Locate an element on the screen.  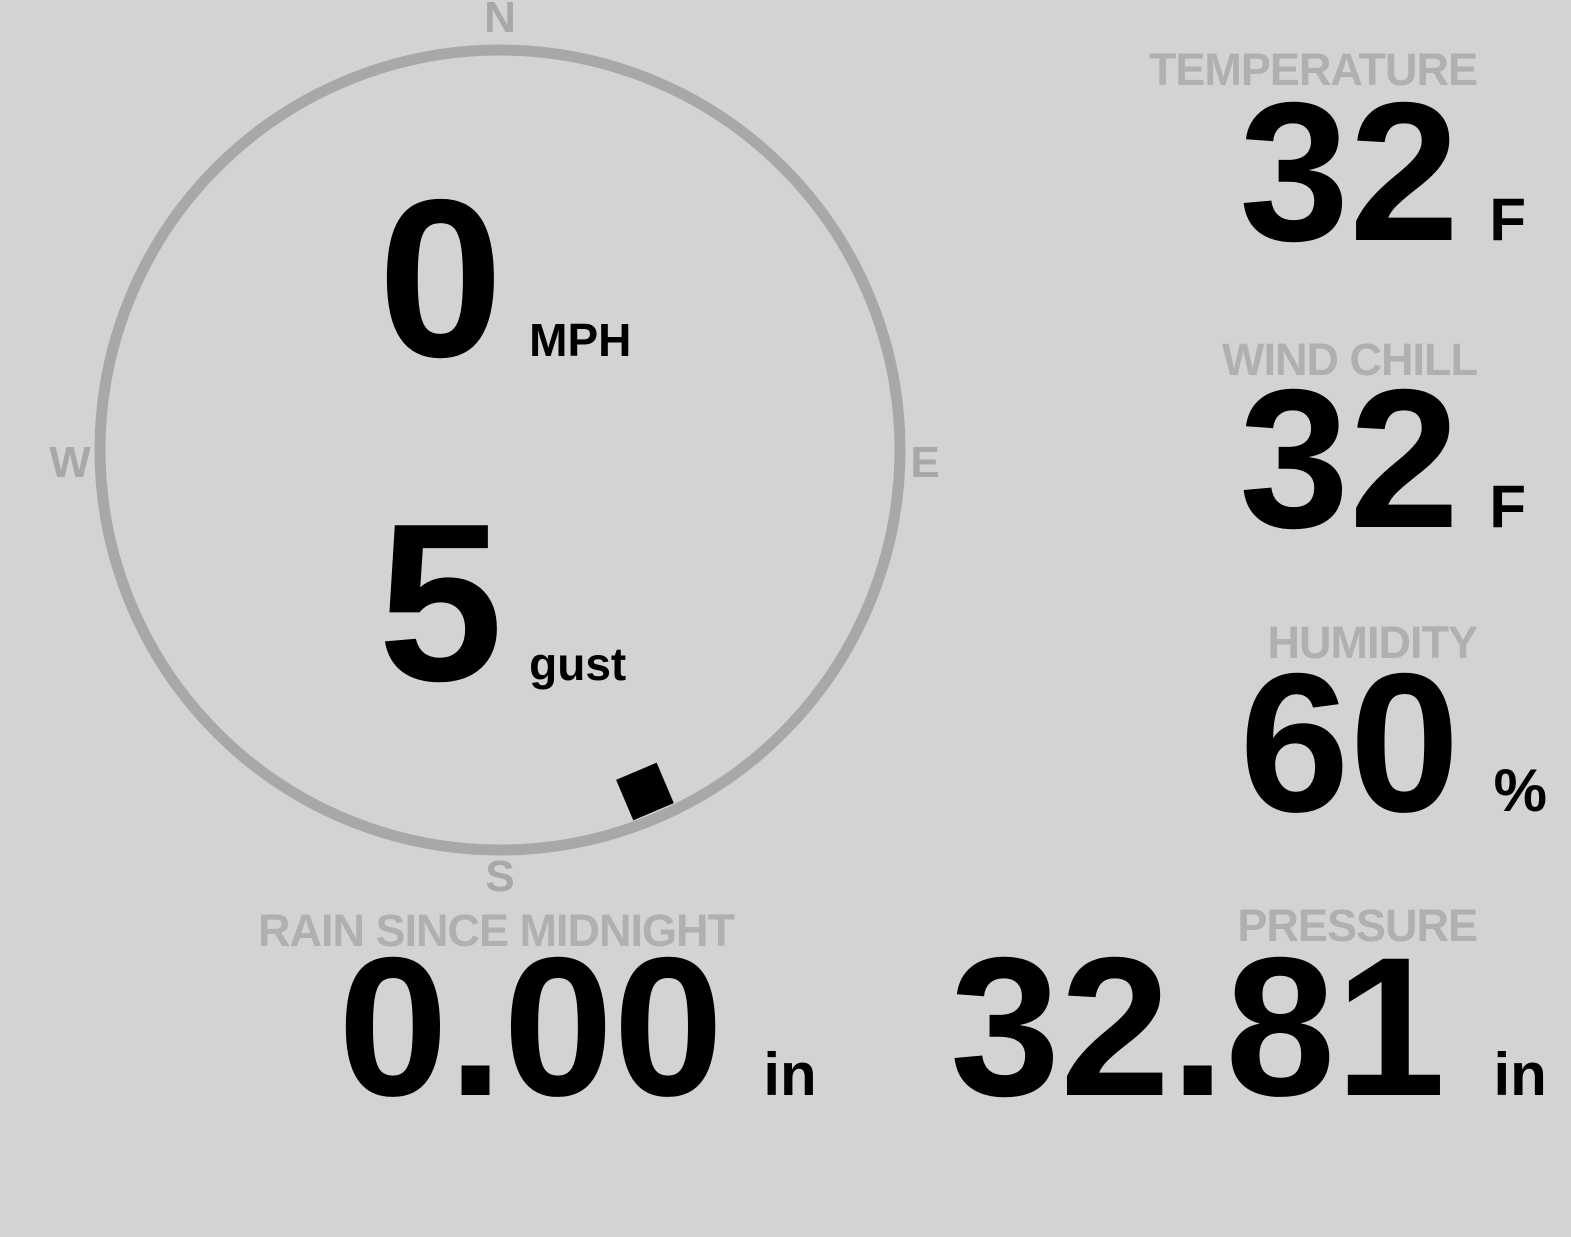
rain-since-midnight-unit: in is located at coordinates (790, 1074).